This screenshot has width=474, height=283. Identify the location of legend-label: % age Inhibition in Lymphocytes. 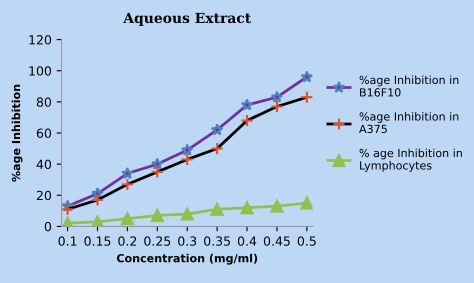
(411, 160).